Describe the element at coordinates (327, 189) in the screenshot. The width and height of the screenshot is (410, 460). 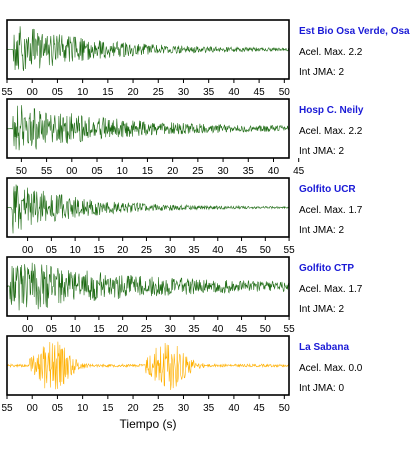
I see `station-name: Golfito UCR` at that location.